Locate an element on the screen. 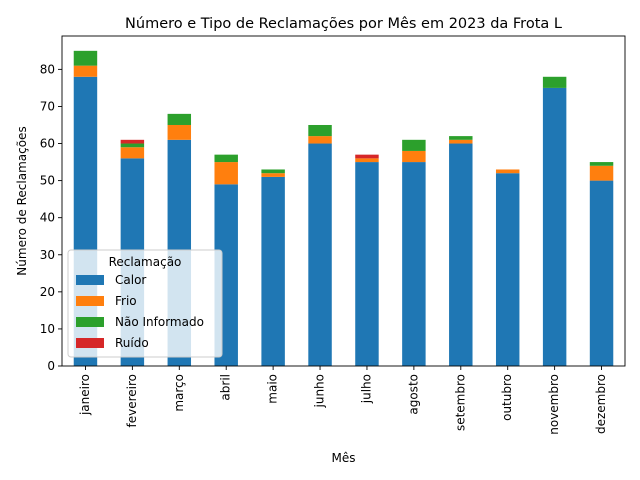 The image size is (640, 480). x-tick-label: novembro is located at coordinates (554, 404).